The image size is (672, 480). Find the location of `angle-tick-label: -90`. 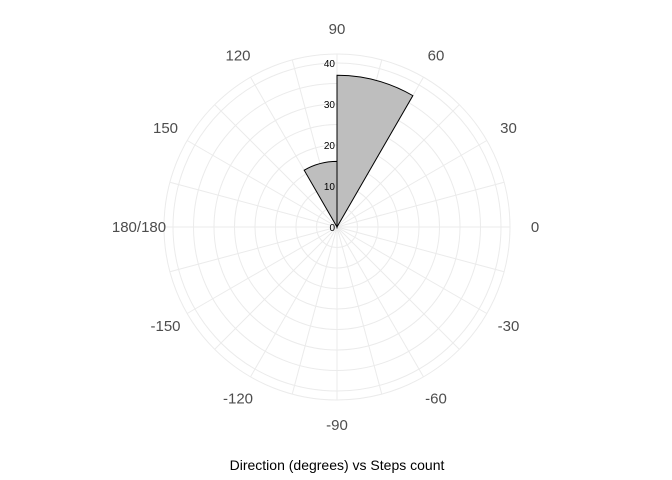

angle-tick-label: -90 is located at coordinates (337, 425).